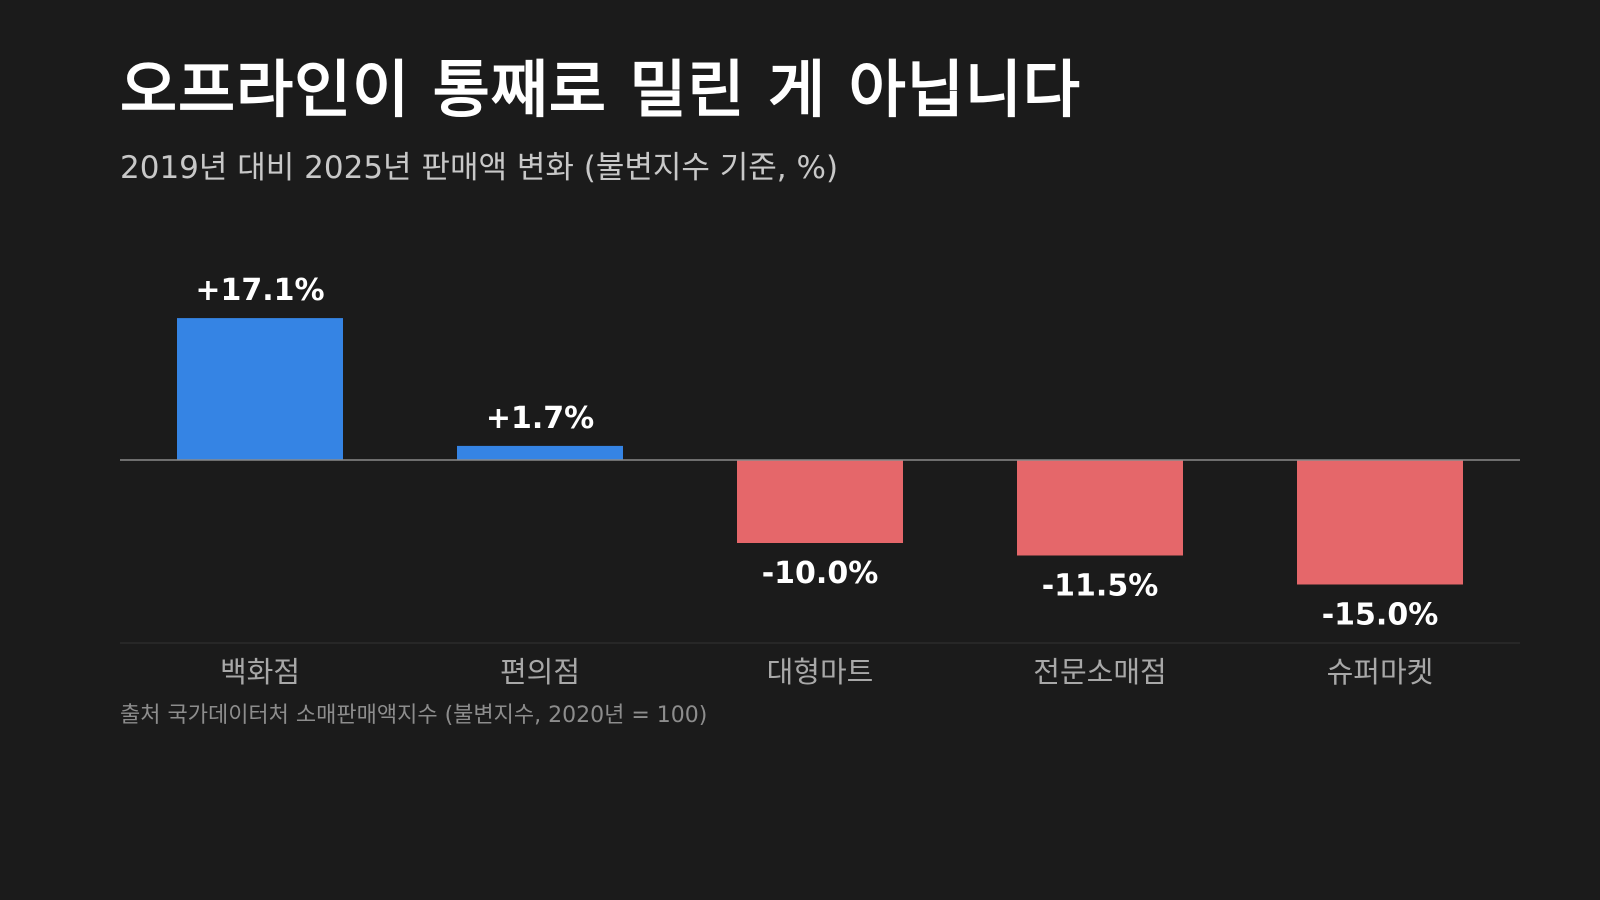 Image resolution: width=1600 pixels, height=900 pixels. Describe the element at coordinates (540, 418) in the screenshot. I see `value-label-2: +1.7%` at that location.